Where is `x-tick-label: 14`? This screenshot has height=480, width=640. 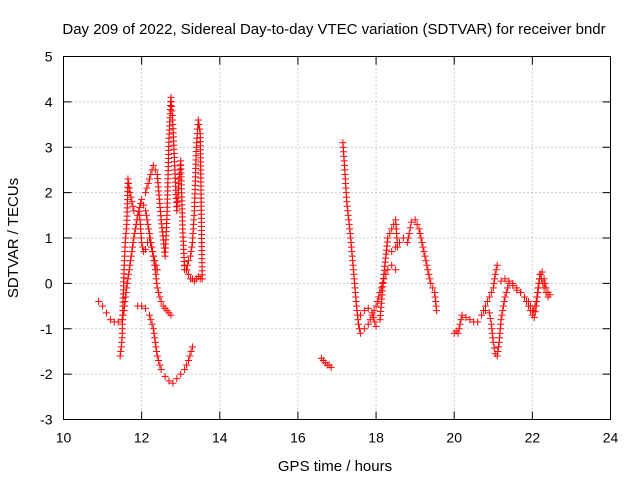
x-tick-label: 14 is located at coordinates (220, 438).